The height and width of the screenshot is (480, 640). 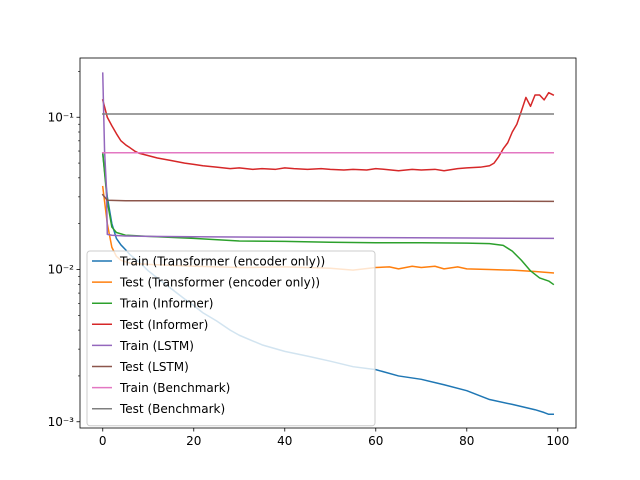 What do you see at coordinates (172, 409) in the screenshot?
I see `legend-label: Test (Benchmark)` at bounding box center [172, 409].